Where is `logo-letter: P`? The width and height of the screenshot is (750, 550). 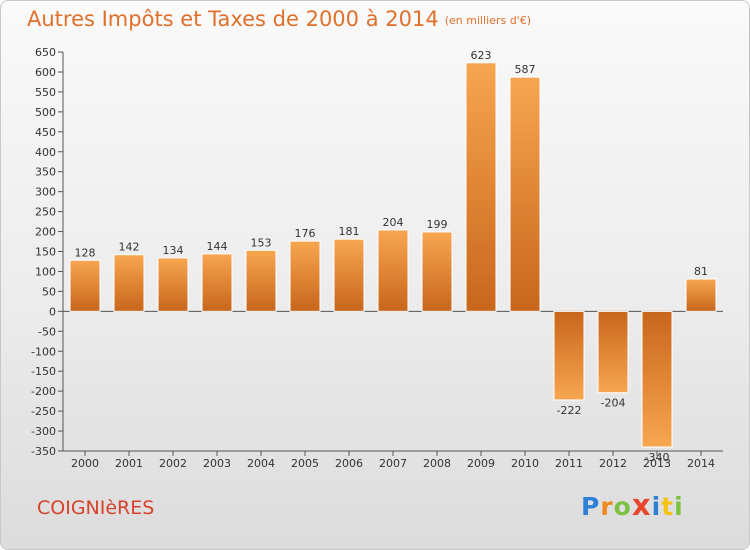
logo-letter: P is located at coordinates (591, 506).